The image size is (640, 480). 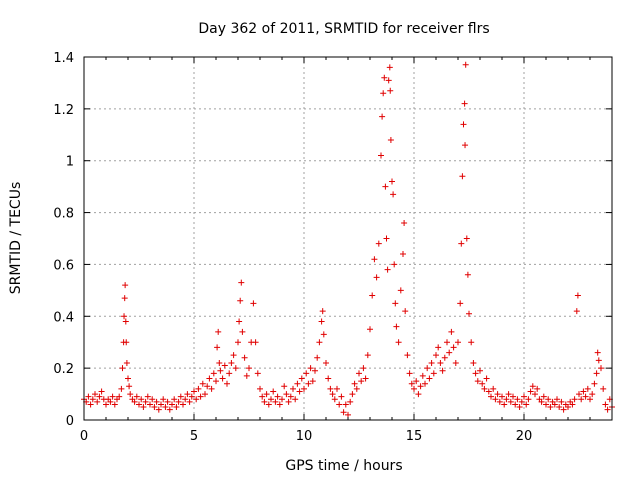 I want to click on x-tick-label: 5, so click(x=194, y=436).